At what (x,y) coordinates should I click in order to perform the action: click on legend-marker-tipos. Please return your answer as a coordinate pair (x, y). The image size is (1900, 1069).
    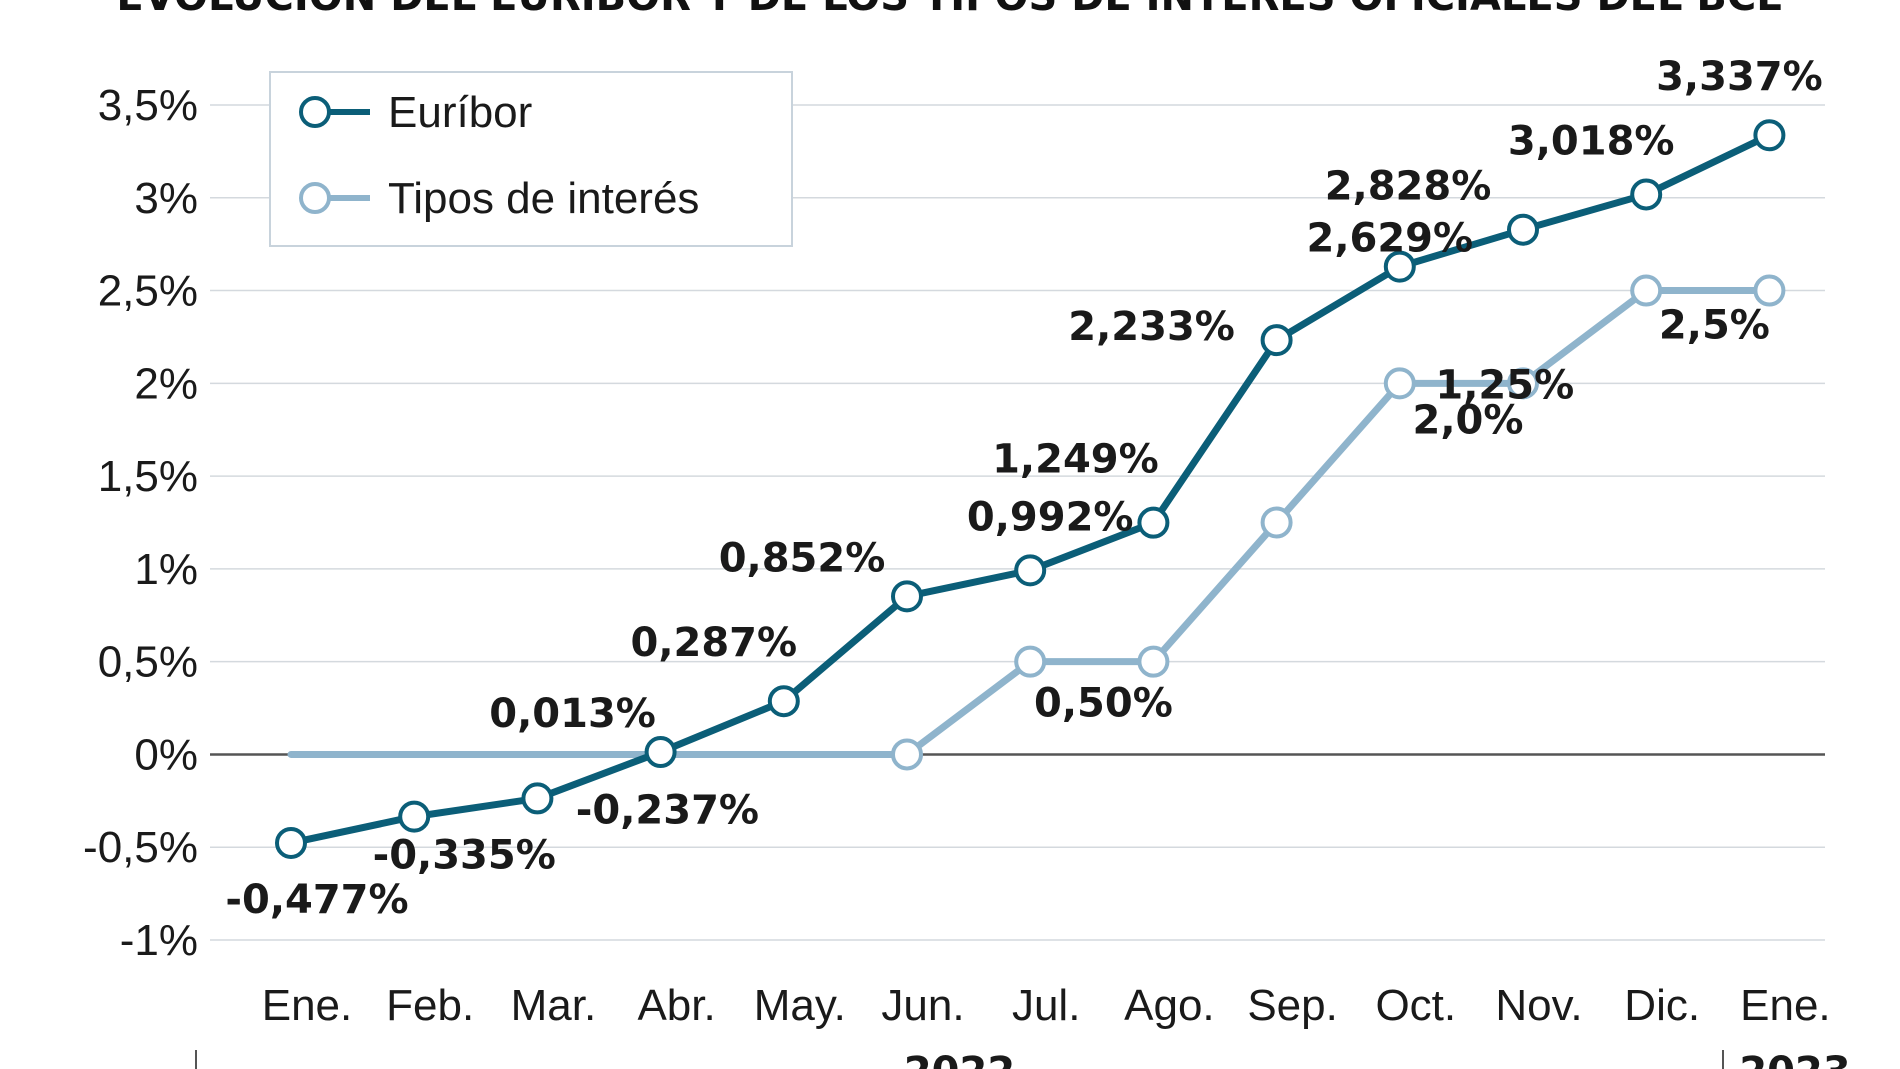
    Looking at the image, I should click on (315, 198).